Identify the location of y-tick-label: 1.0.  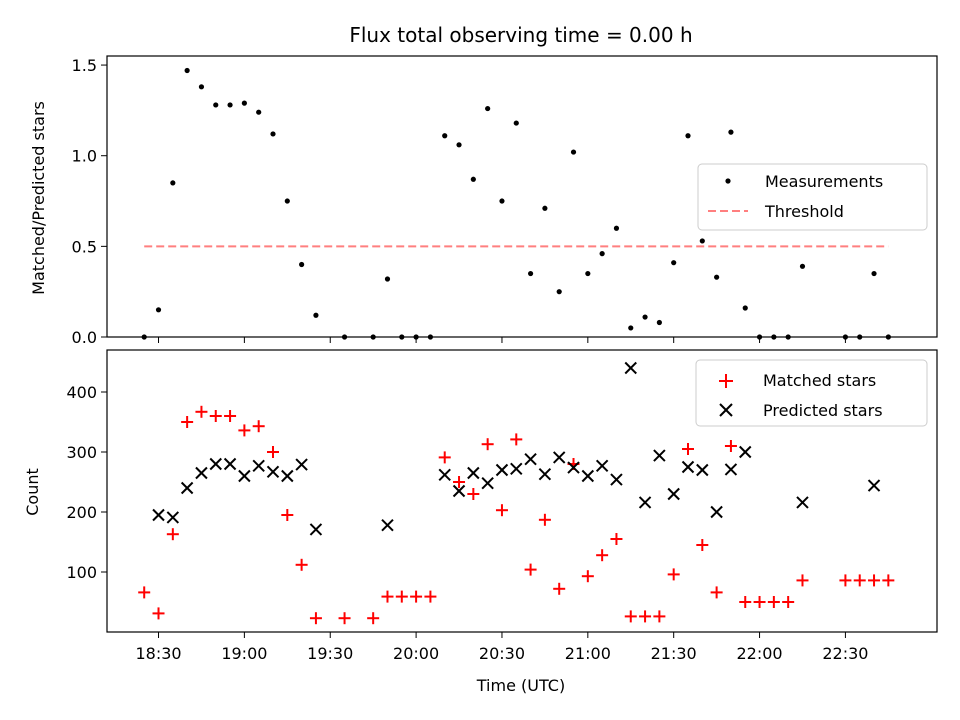
(84, 156).